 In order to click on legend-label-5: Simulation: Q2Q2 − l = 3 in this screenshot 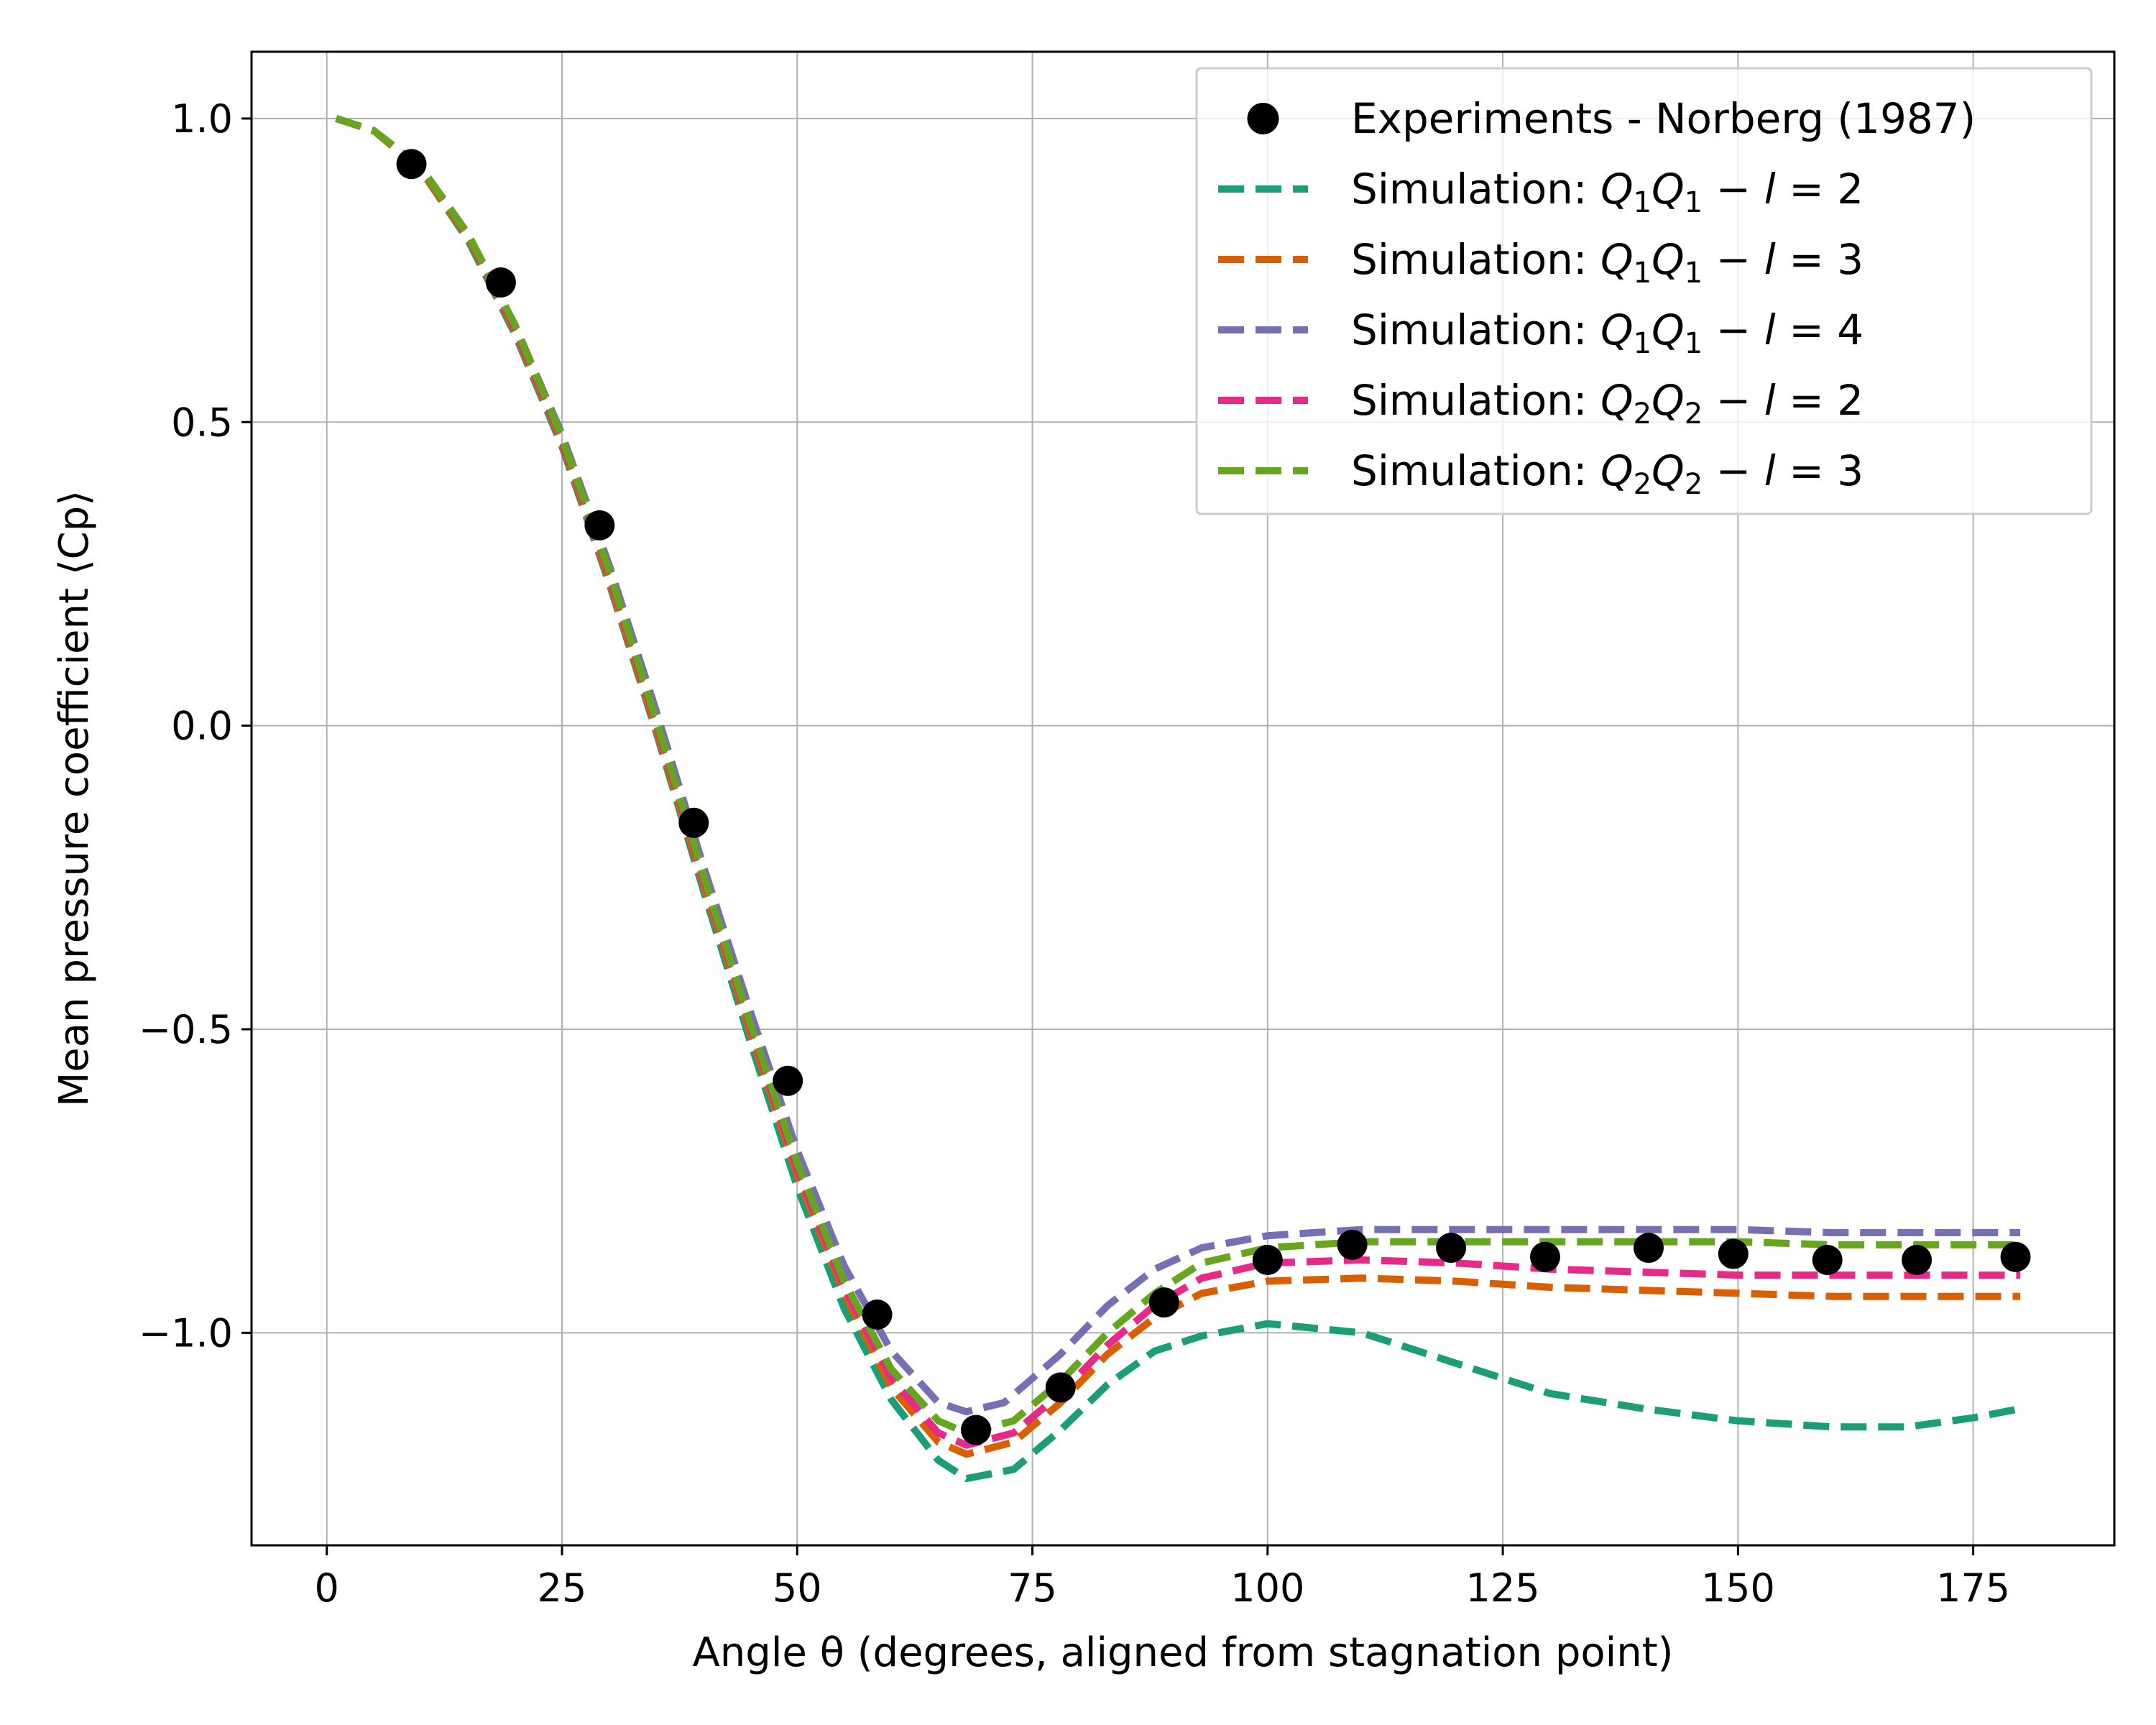, I will do `click(1607, 473)`.